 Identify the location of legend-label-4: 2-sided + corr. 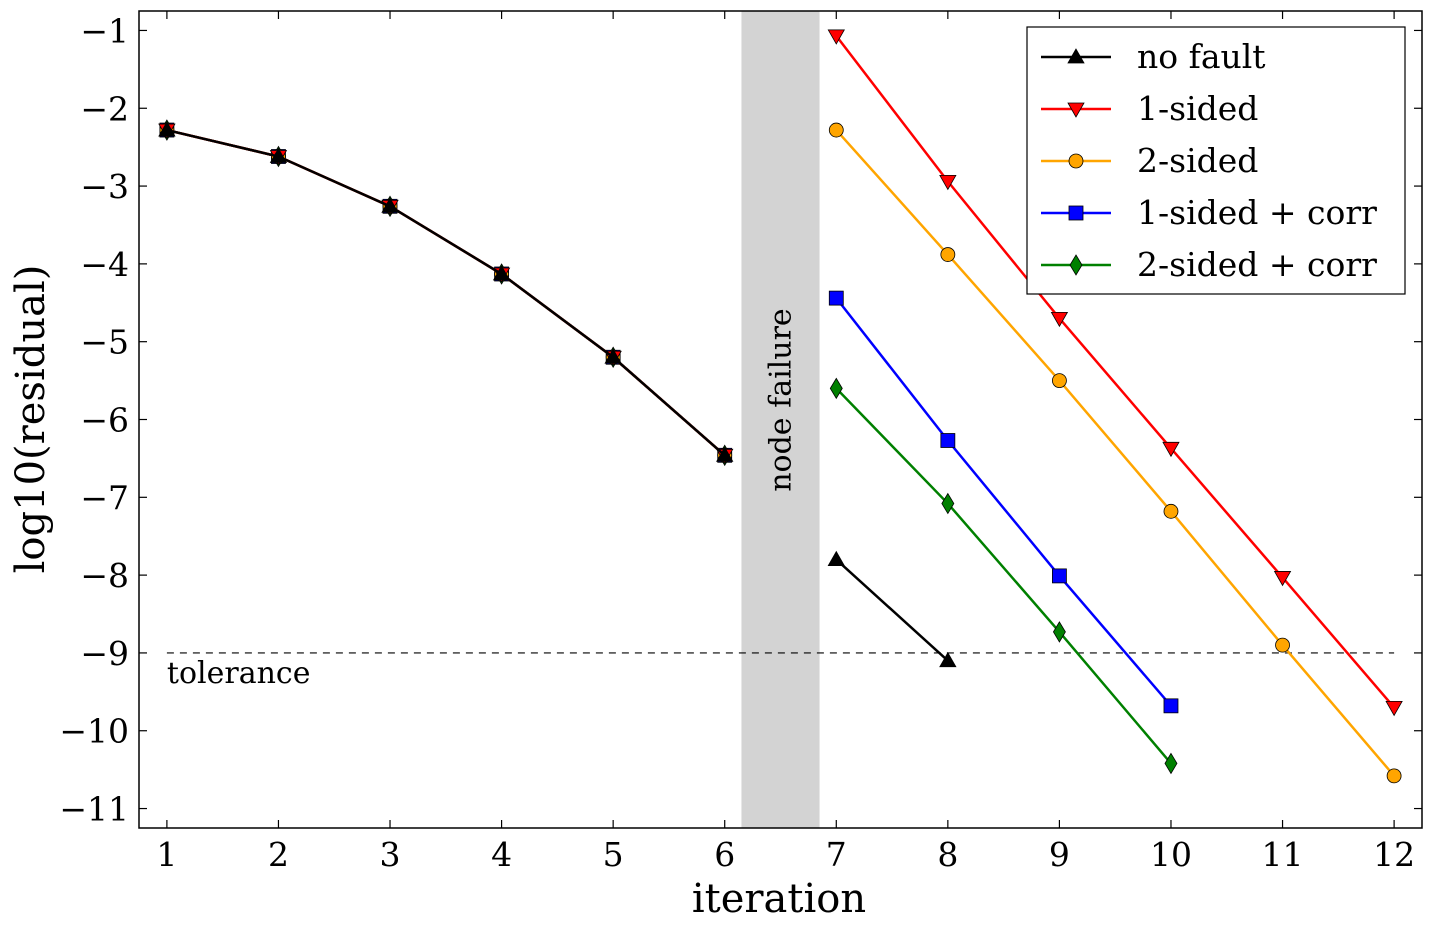
(1257, 264).